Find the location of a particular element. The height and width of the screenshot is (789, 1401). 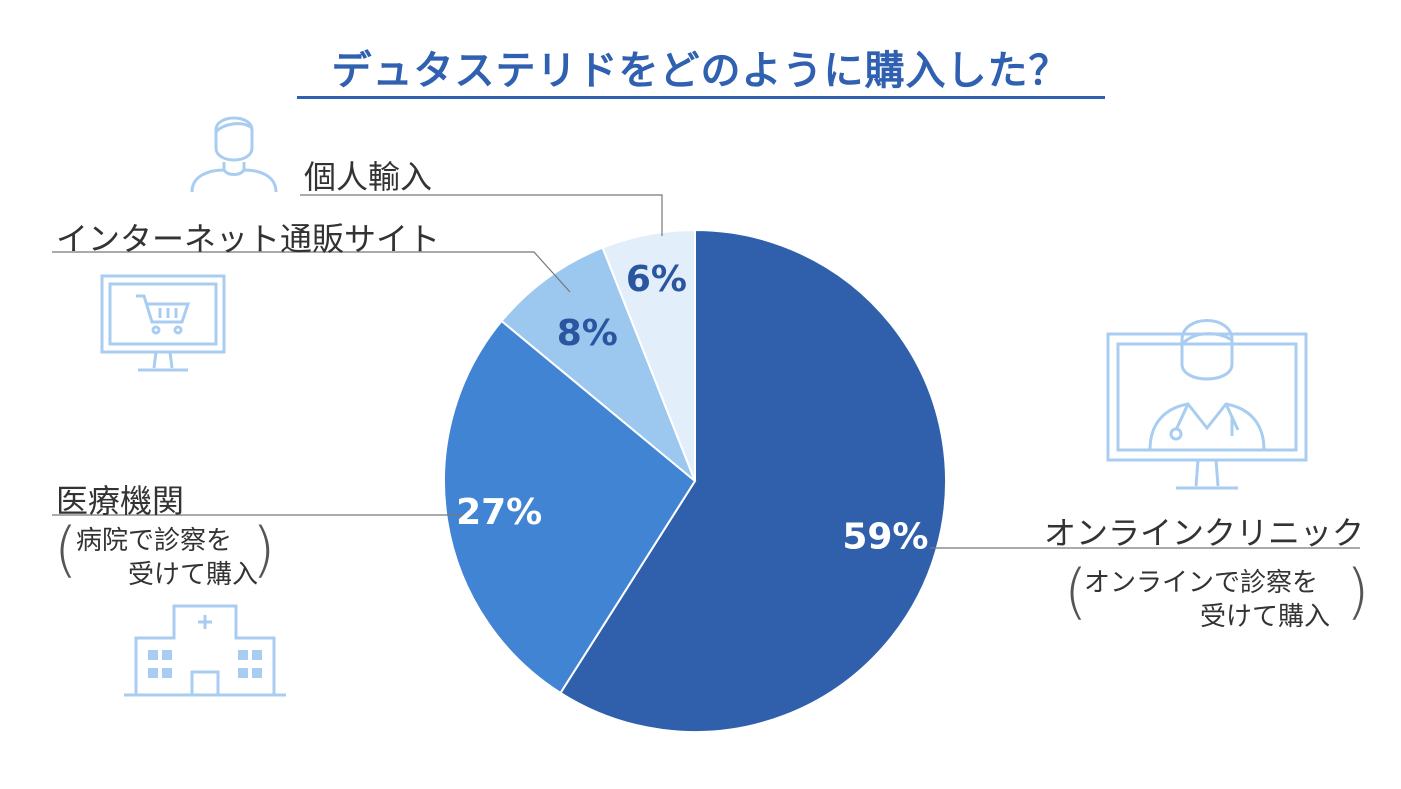

title-underline is located at coordinates (701, 97).